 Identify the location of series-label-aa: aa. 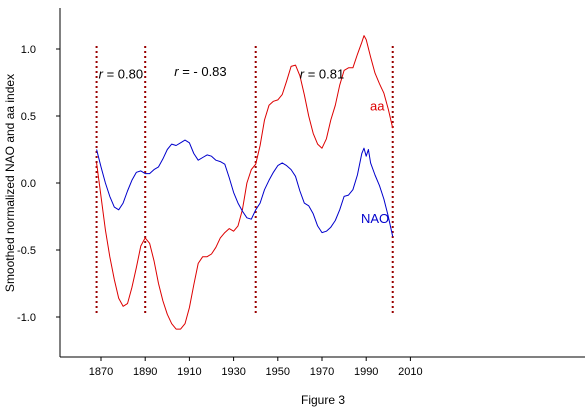
(377, 106).